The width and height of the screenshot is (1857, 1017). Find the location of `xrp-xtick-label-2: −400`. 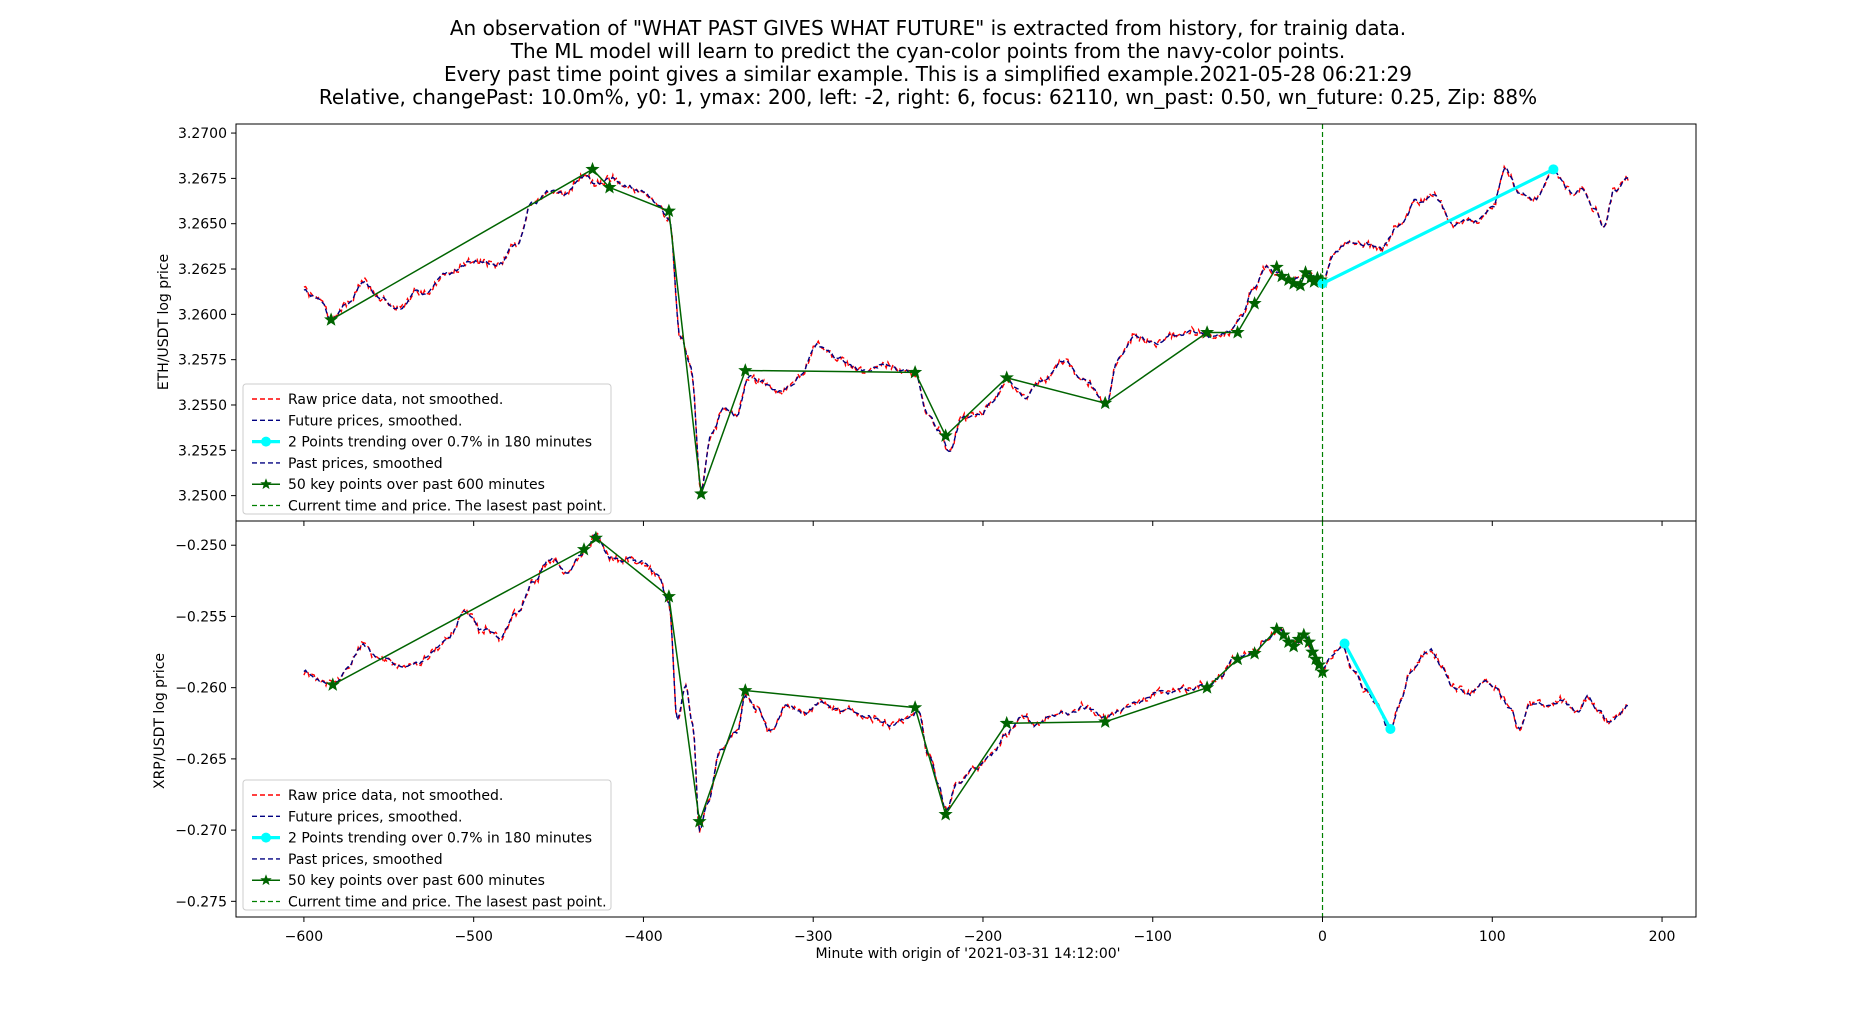

xrp-xtick-label-2: −400 is located at coordinates (643, 937).